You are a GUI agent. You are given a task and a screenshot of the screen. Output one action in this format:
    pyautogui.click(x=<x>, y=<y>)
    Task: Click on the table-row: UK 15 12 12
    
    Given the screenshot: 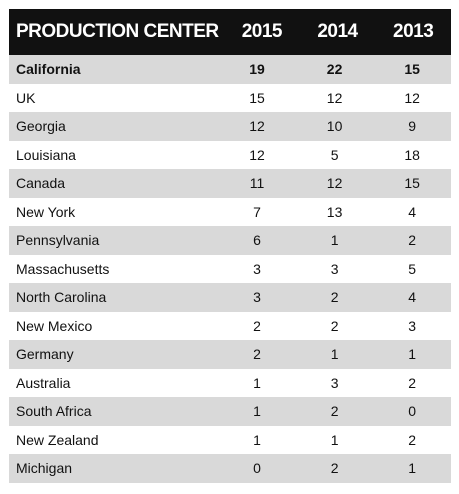 What is the action you would take?
    pyautogui.click(x=230, y=98)
    